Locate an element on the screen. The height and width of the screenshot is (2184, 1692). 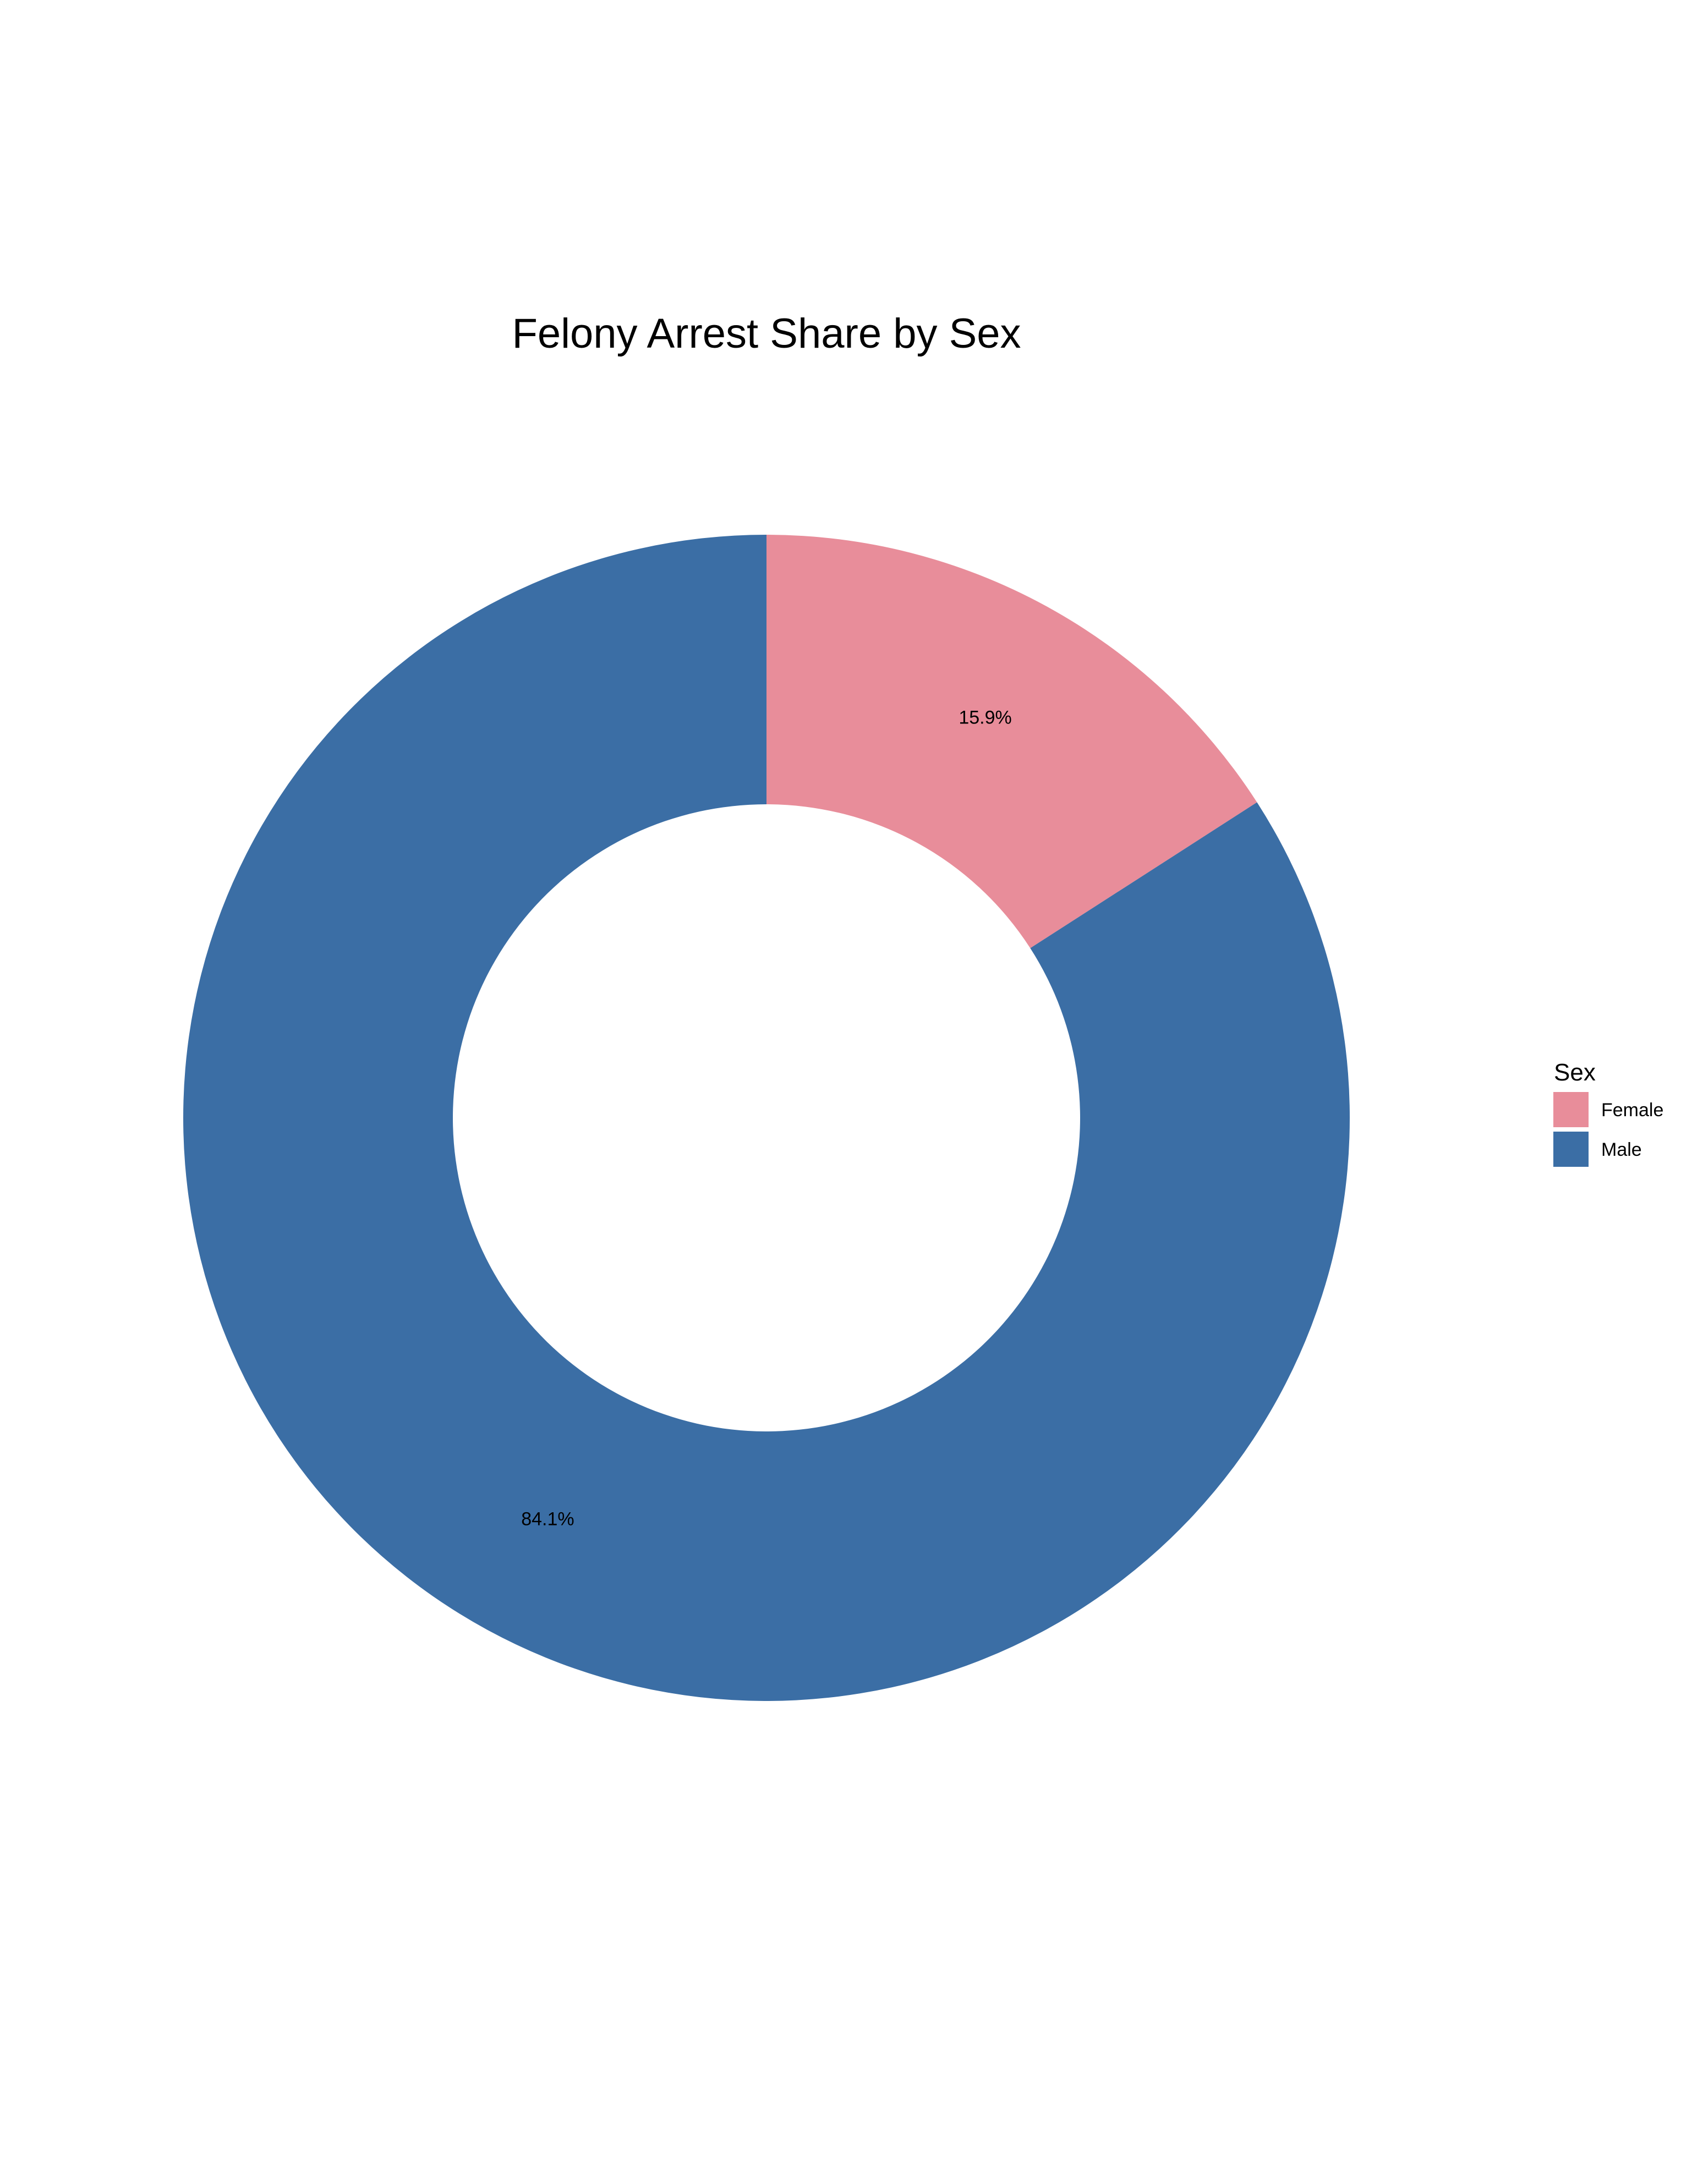
legend-swatch-female is located at coordinates (1571, 1109).